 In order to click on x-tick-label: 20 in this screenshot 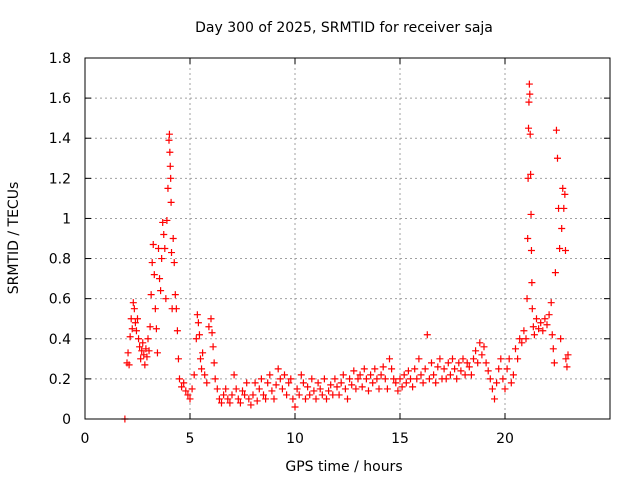, I will do `click(505, 439)`.